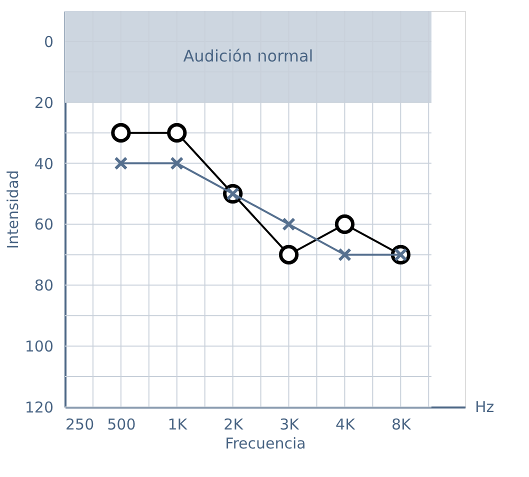  I want to click on y-tick-label: 20, so click(44, 103).